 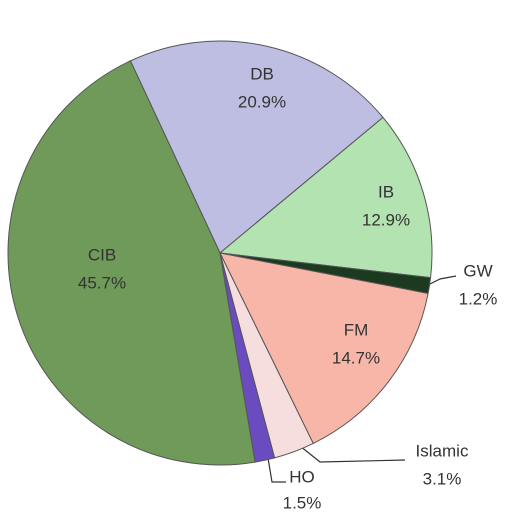 What do you see at coordinates (325, 197) in the screenshot?
I see `slice` at bounding box center [325, 197].